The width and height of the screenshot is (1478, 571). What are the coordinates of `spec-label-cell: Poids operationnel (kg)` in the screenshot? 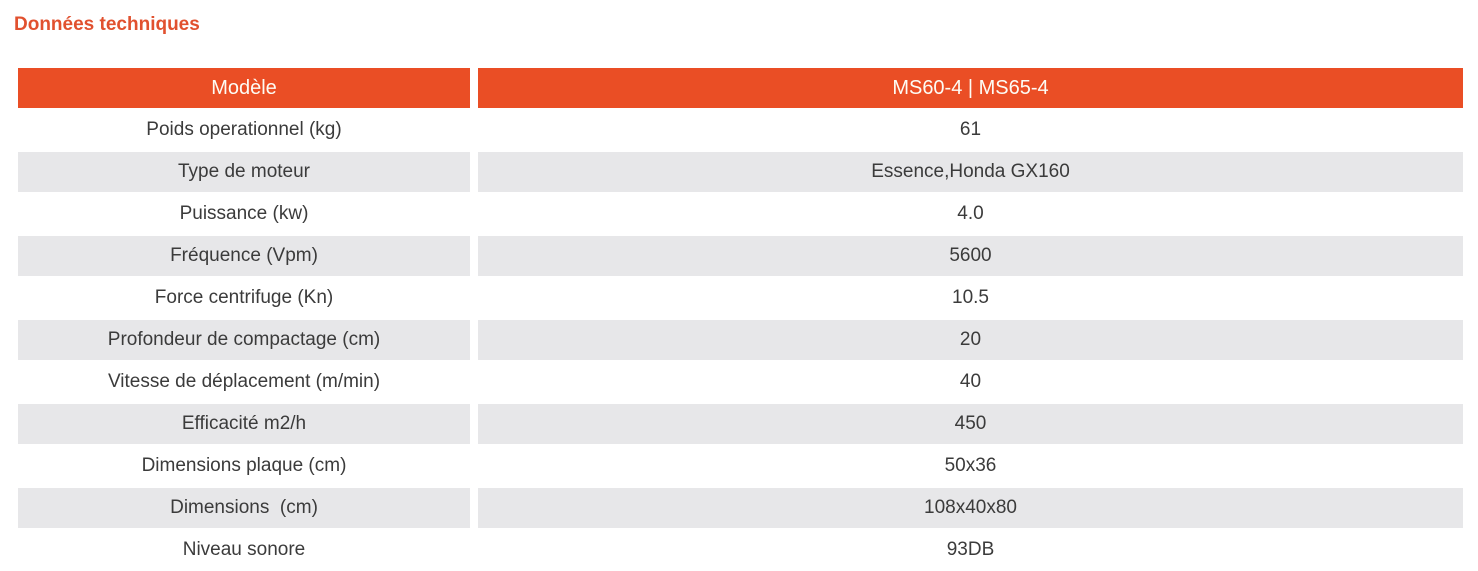 It's located at (244, 130).